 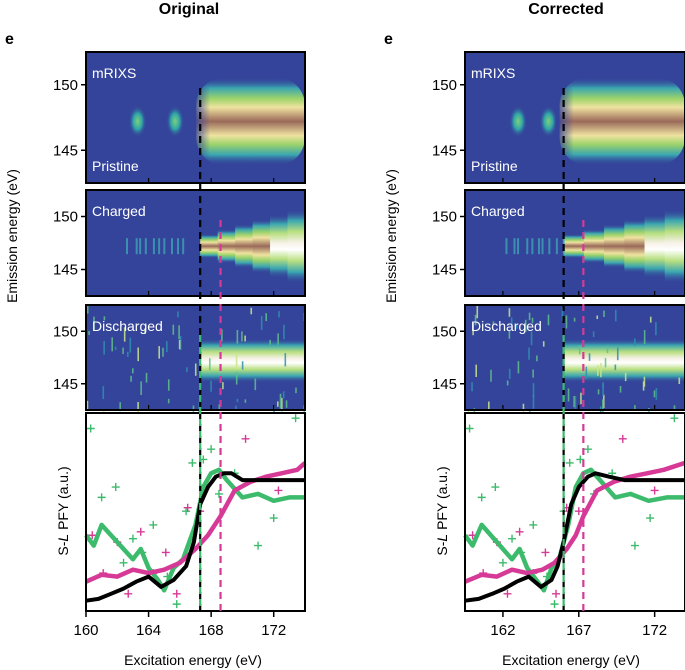 I want to click on emission-axis-label: Emission energy (eV), so click(x=12, y=236).